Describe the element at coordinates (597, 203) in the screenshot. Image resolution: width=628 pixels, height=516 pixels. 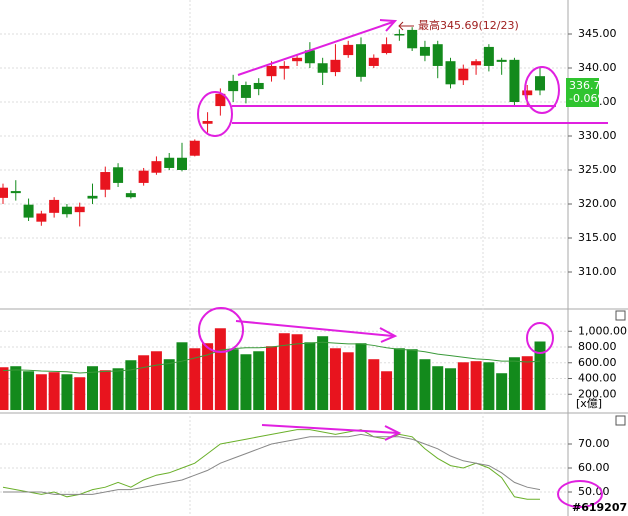
I see `y-tick-label: 320.00` at that location.